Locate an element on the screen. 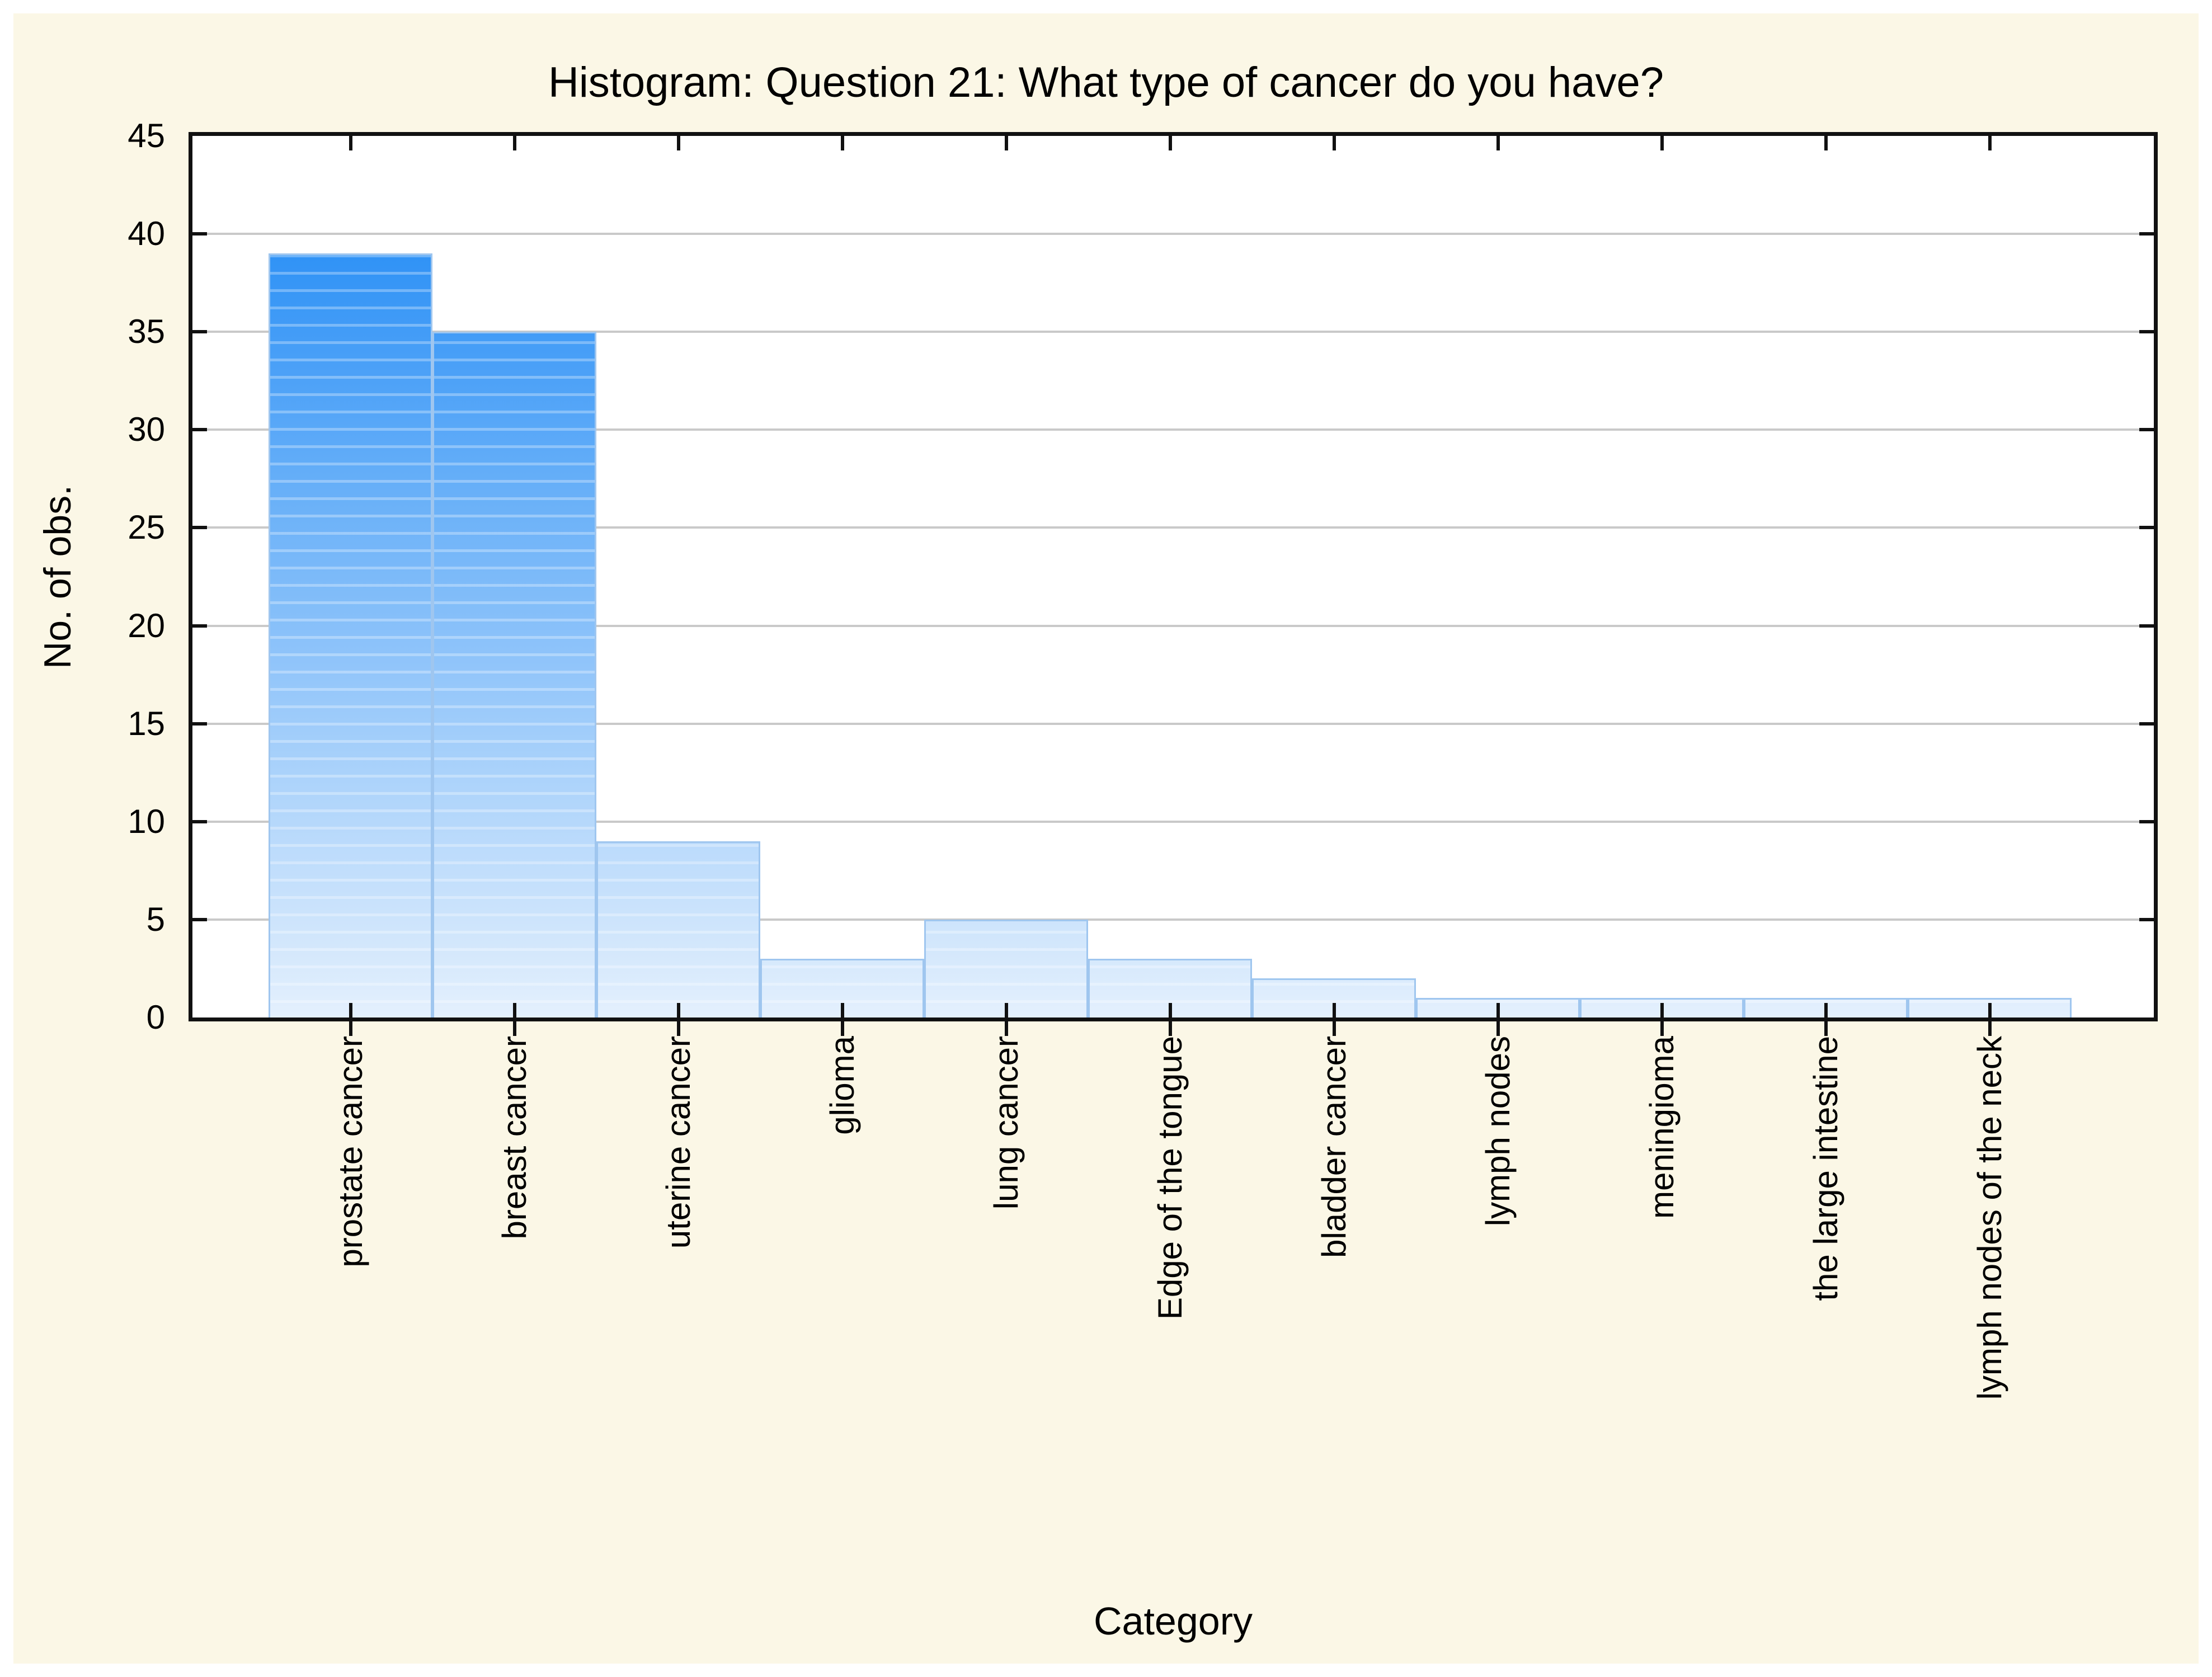  x-category-cell-9: meningioma is located at coordinates (1662, 1304).